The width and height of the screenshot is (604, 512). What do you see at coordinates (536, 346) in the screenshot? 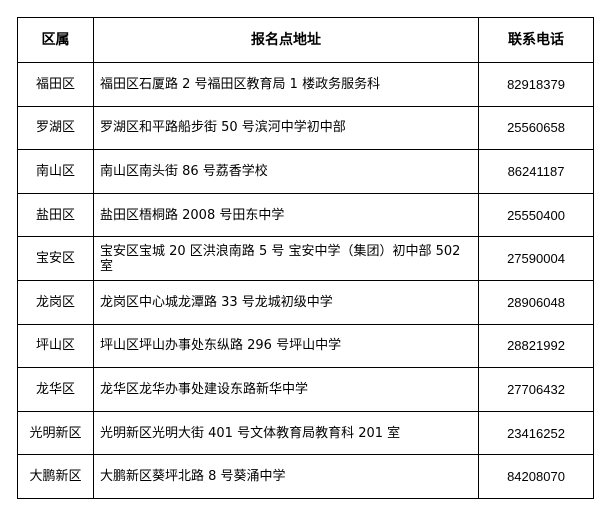
I see `cell-phone: 28821992` at bounding box center [536, 346].